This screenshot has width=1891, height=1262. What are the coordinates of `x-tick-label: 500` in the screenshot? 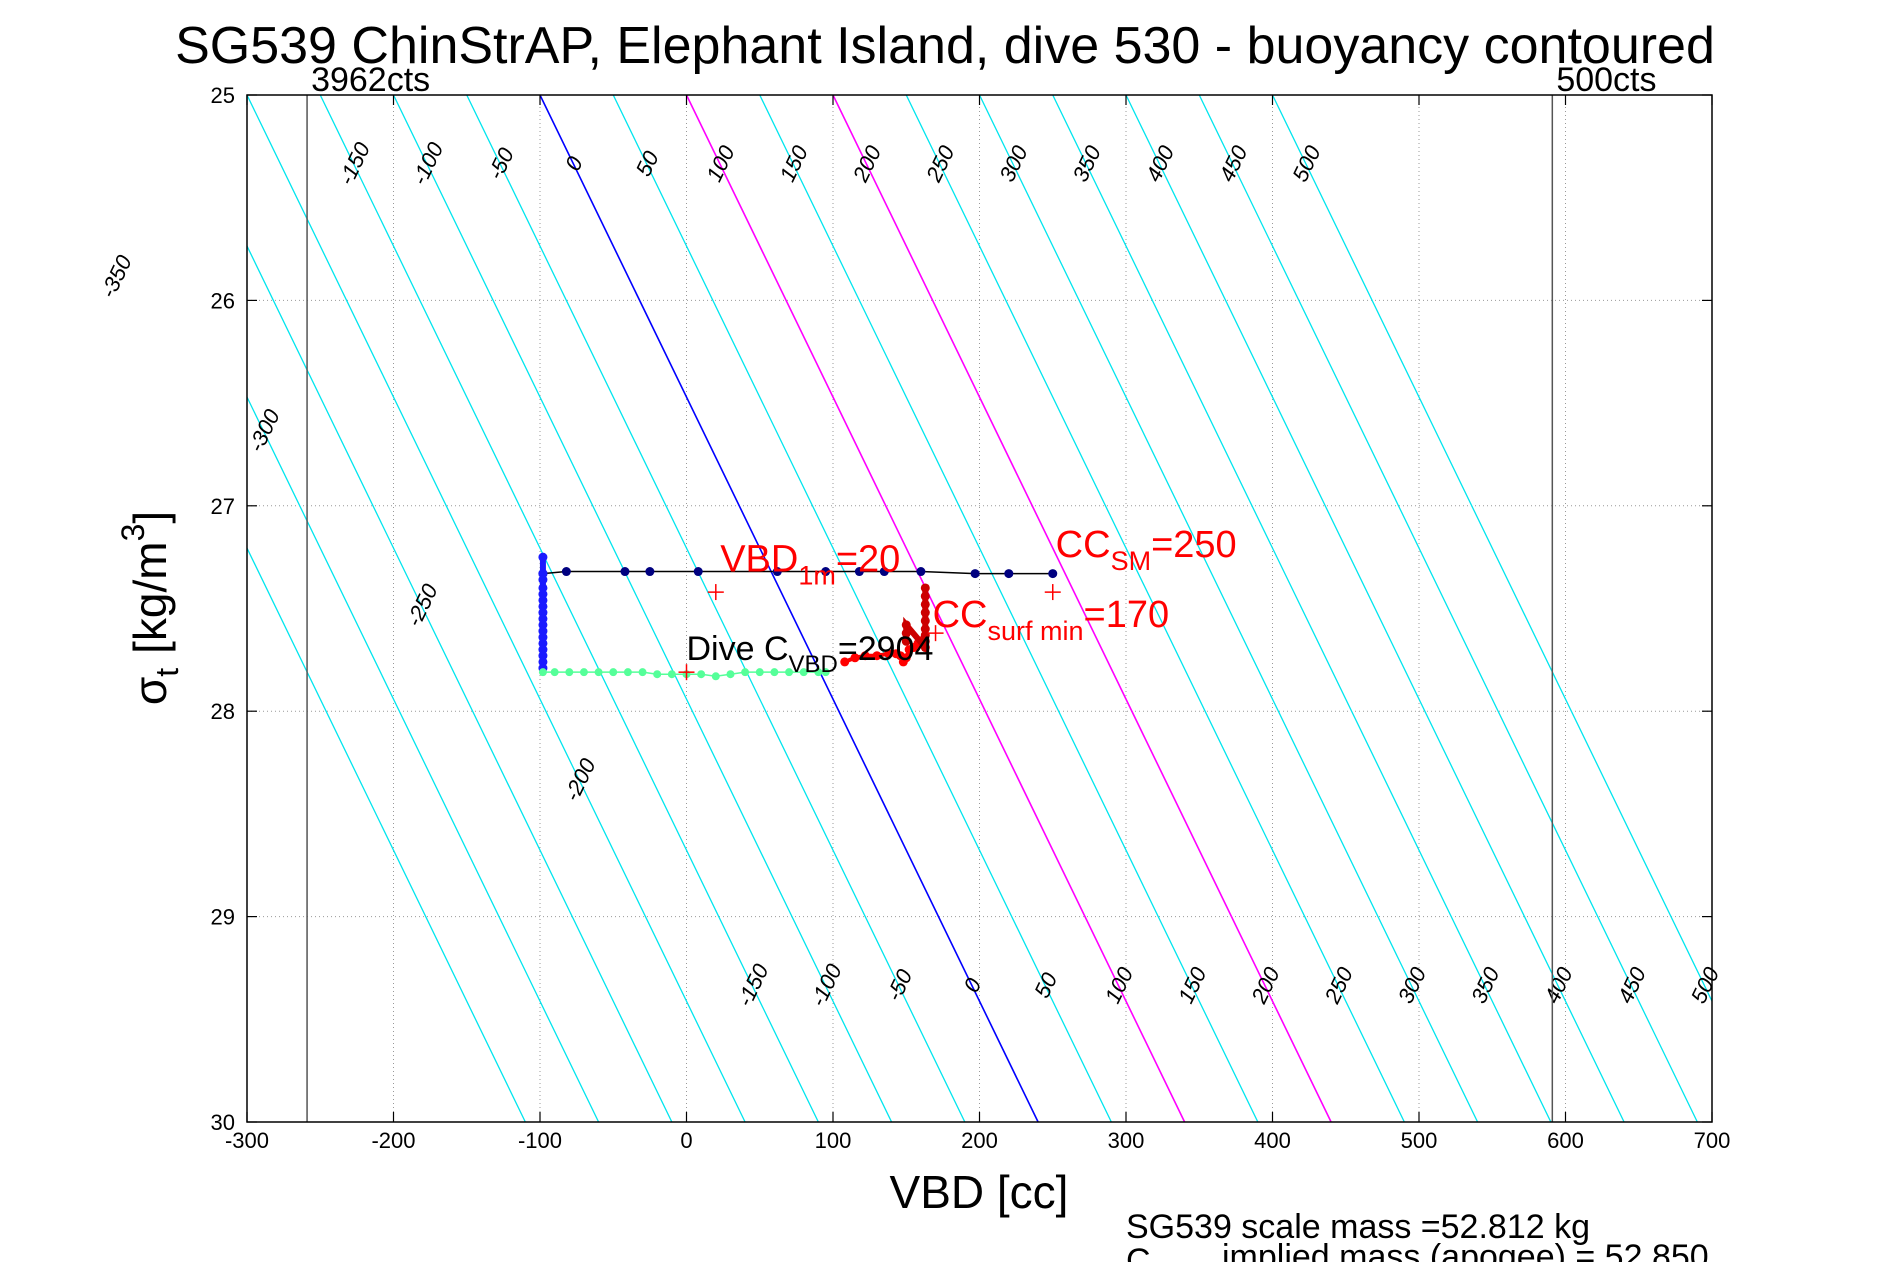 It's located at (1419, 1140).